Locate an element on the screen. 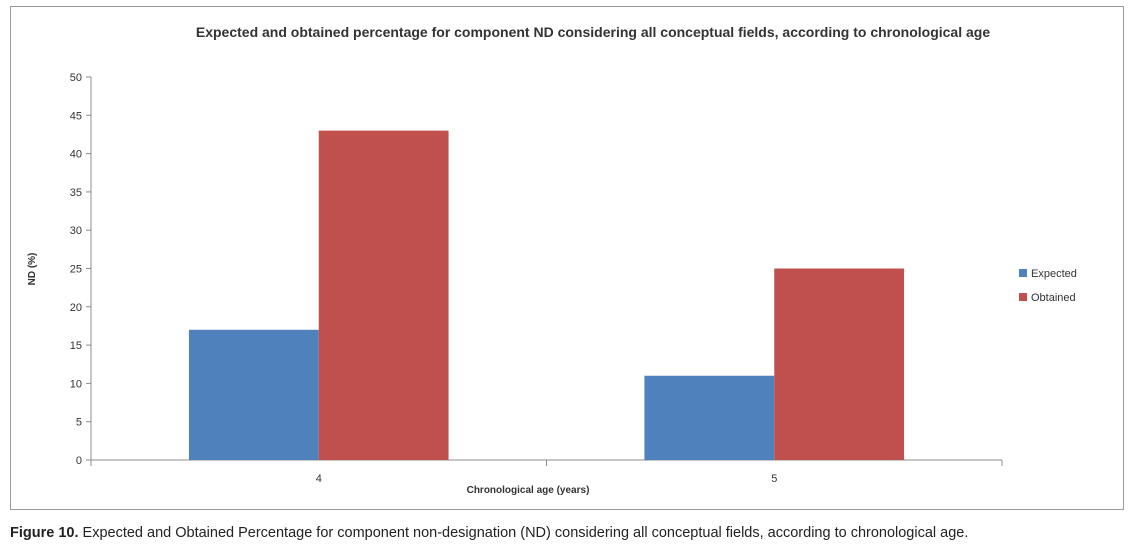 The height and width of the screenshot is (554, 1135). y-axis: 0 5 10 15 20 25 30 35 40 45 50 is located at coordinates (81, 269).